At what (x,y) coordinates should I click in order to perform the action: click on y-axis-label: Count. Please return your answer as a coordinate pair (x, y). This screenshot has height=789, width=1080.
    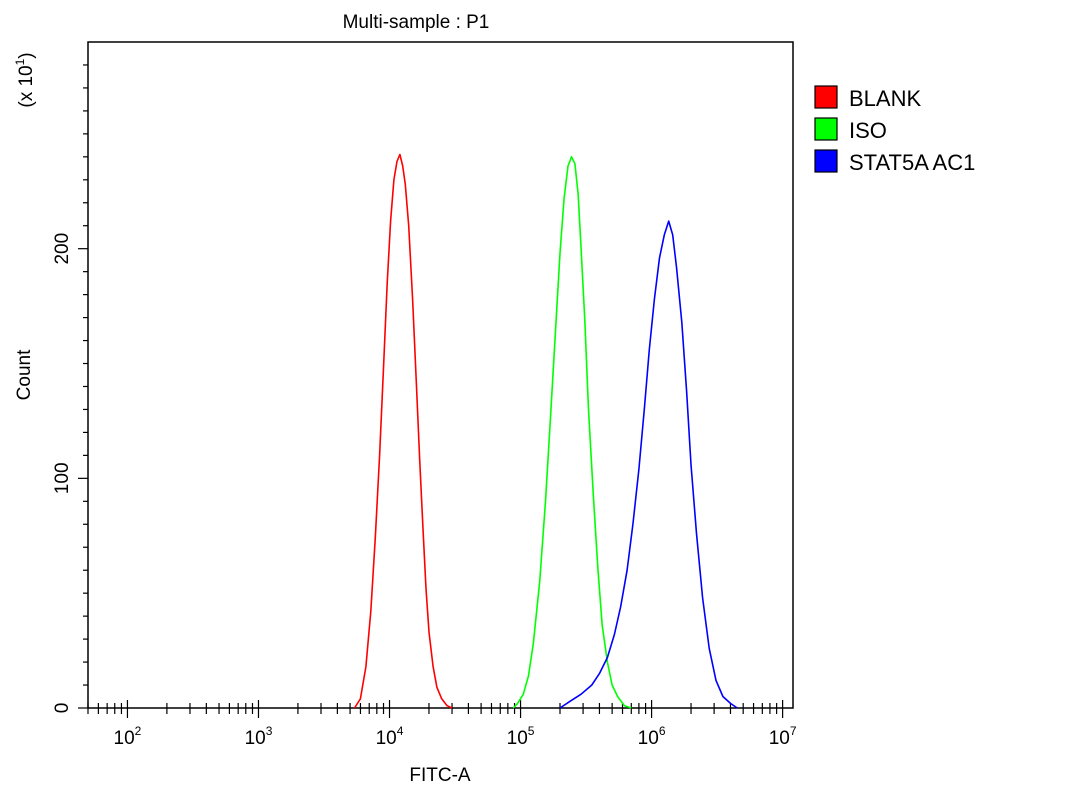
    Looking at the image, I should click on (24, 374).